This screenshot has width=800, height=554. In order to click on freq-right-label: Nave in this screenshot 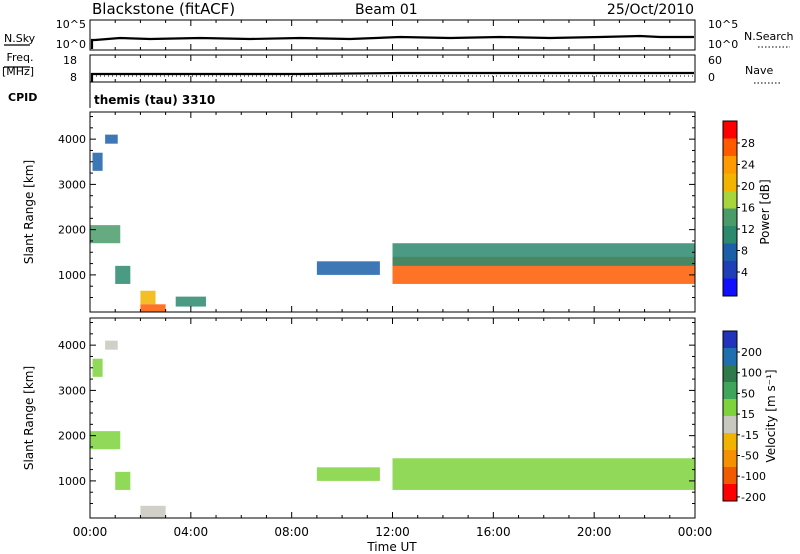, I will do `click(759, 70)`.